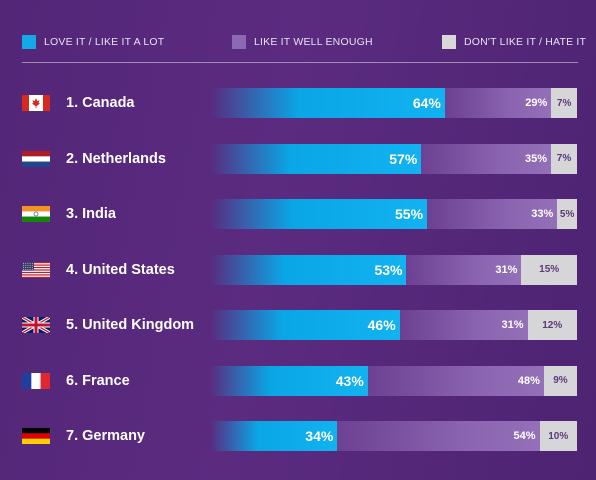 The image size is (596, 480). Describe the element at coordinates (327, 103) in the screenshot. I see `bar-love: 64%` at that location.